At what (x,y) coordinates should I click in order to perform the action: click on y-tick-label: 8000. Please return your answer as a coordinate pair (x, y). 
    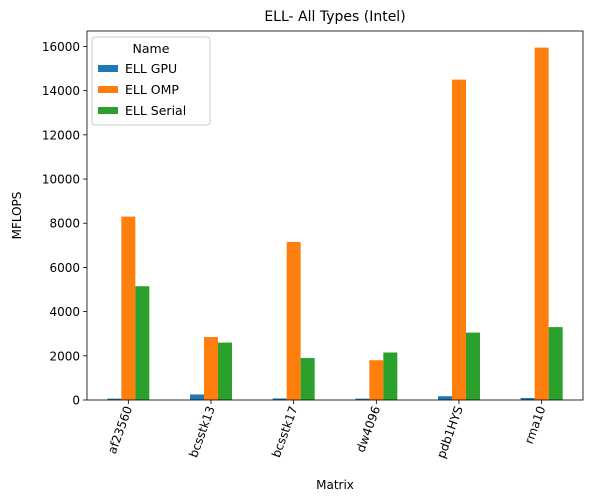
    Looking at the image, I should click on (64, 224).